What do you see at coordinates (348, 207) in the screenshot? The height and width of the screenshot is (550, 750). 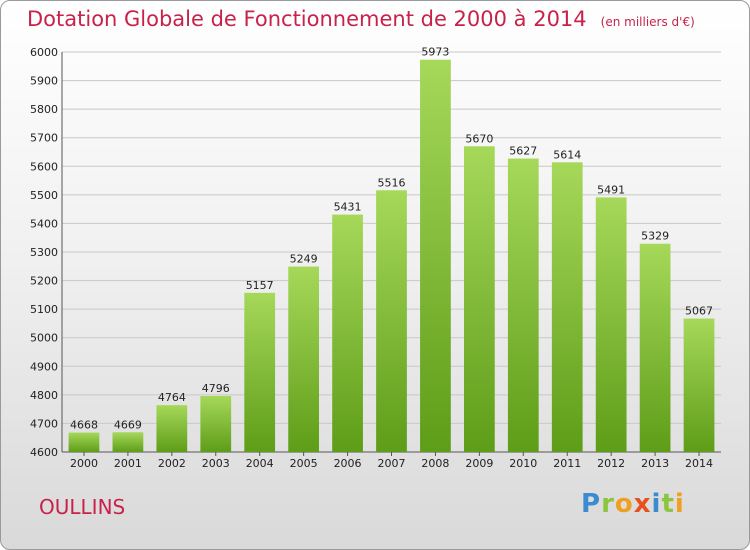 I see `data-label-2006: 5431` at bounding box center [348, 207].